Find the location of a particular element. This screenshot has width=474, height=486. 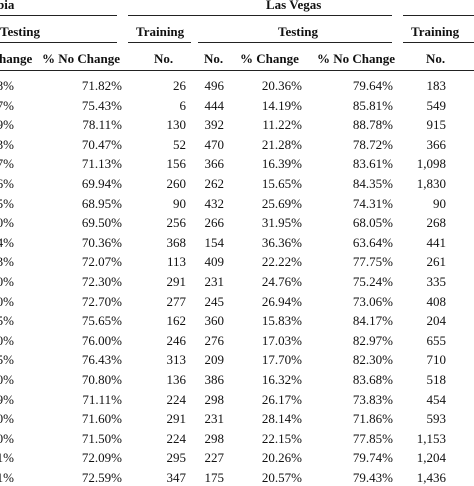

cell-test-no-change: 83.68% is located at coordinates (372, 379).